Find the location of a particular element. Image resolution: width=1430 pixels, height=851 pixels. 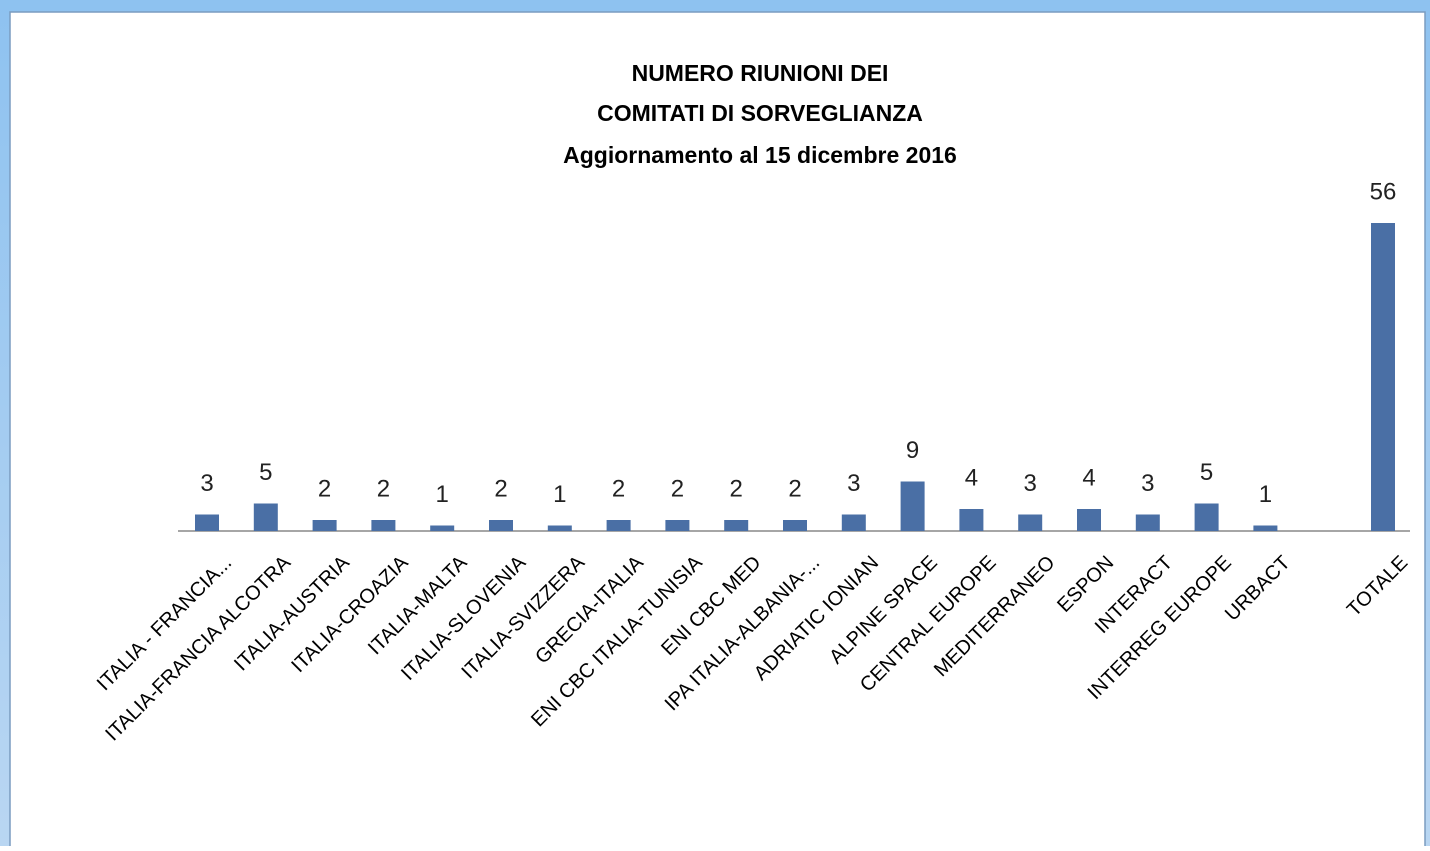

data-label: 56 is located at coordinates (1383, 191).